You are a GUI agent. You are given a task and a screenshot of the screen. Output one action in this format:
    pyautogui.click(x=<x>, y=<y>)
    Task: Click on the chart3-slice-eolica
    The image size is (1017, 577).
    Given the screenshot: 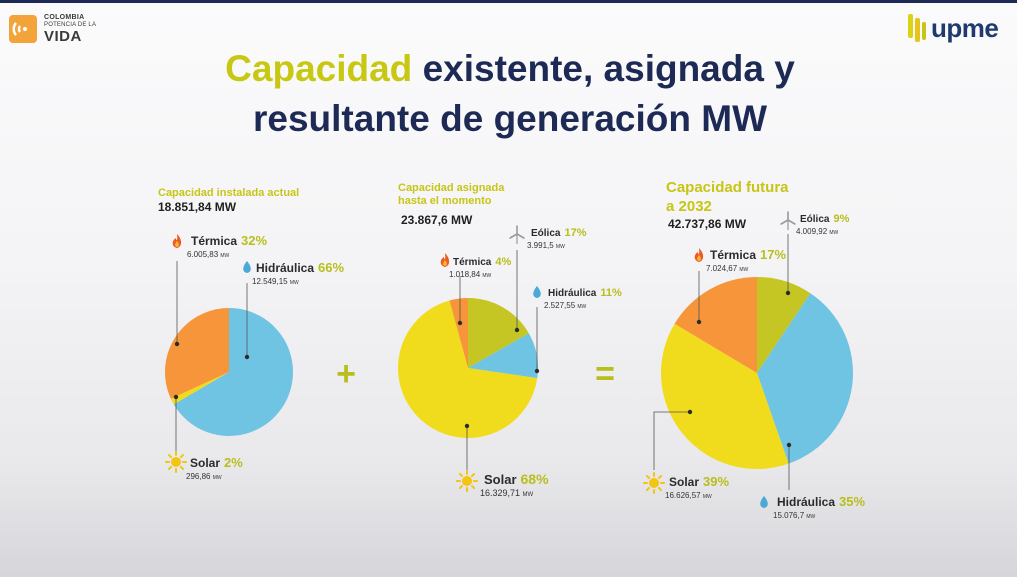 What is the action you would take?
    pyautogui.click(x=784, y=325)
    